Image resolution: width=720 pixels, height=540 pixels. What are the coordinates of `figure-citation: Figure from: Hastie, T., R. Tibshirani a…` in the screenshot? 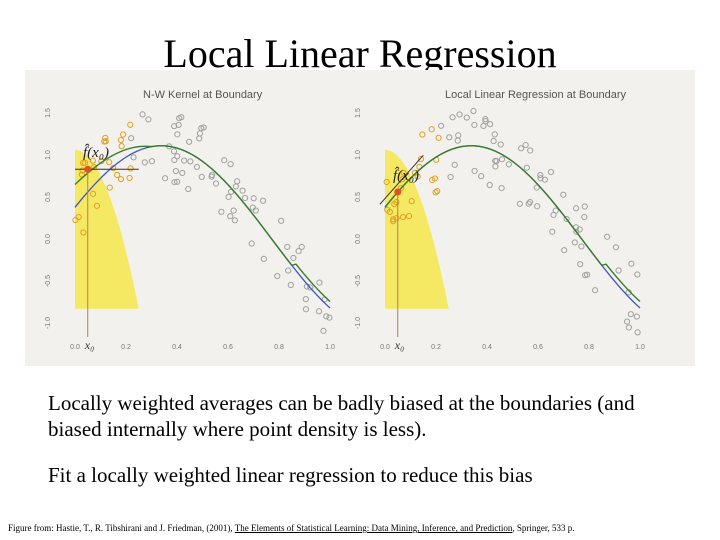 It's located at (291, 528).